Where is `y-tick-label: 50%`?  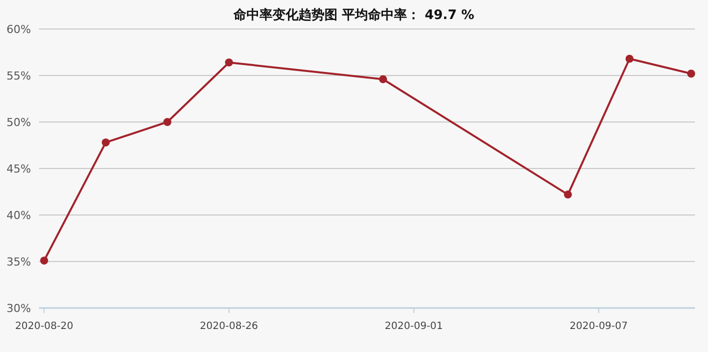
y-tick-label: 50% is located at coordinates (18, 122).